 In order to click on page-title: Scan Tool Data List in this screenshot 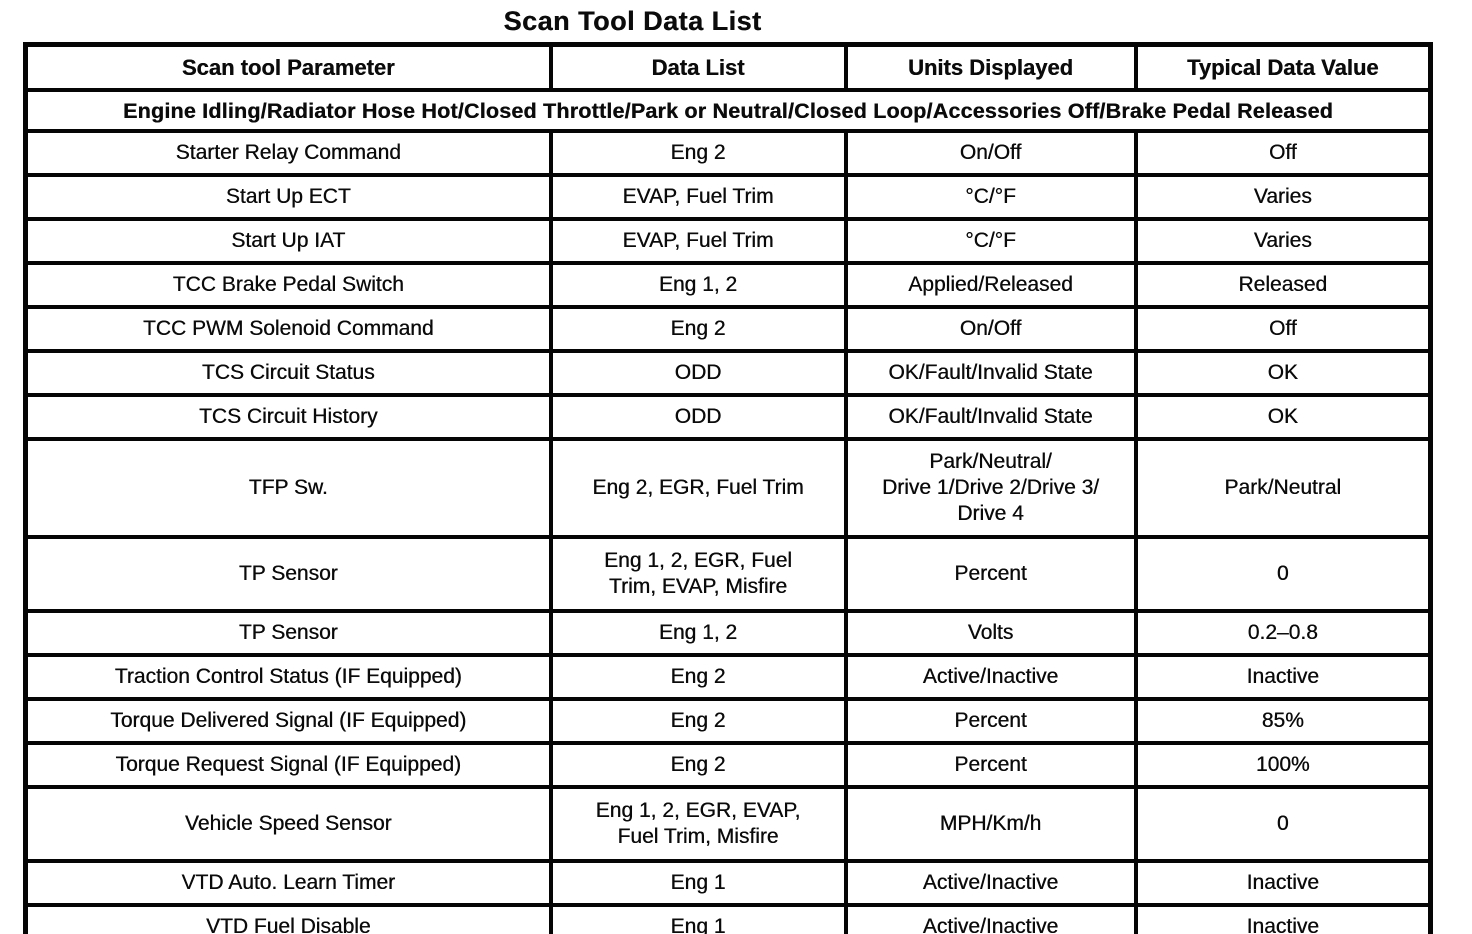, I will do `click(632, 21)`.